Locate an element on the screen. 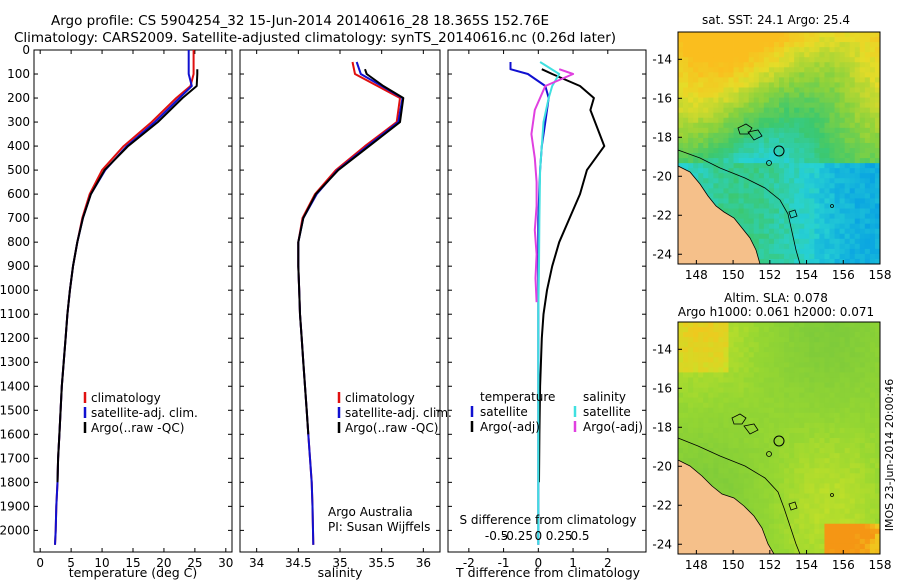  temperature-profiles is located at coordinates (126, 297).